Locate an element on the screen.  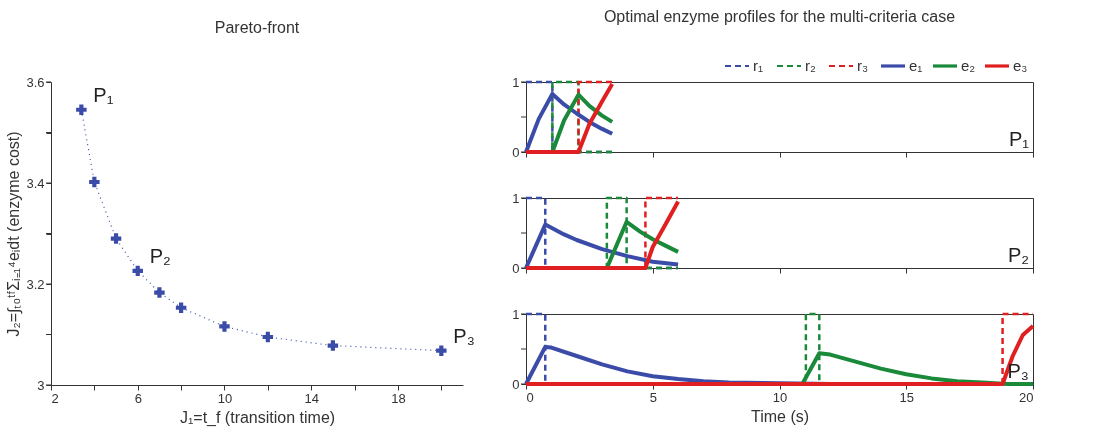
x-tick-label: 0 is located at coordinates (530, 397).